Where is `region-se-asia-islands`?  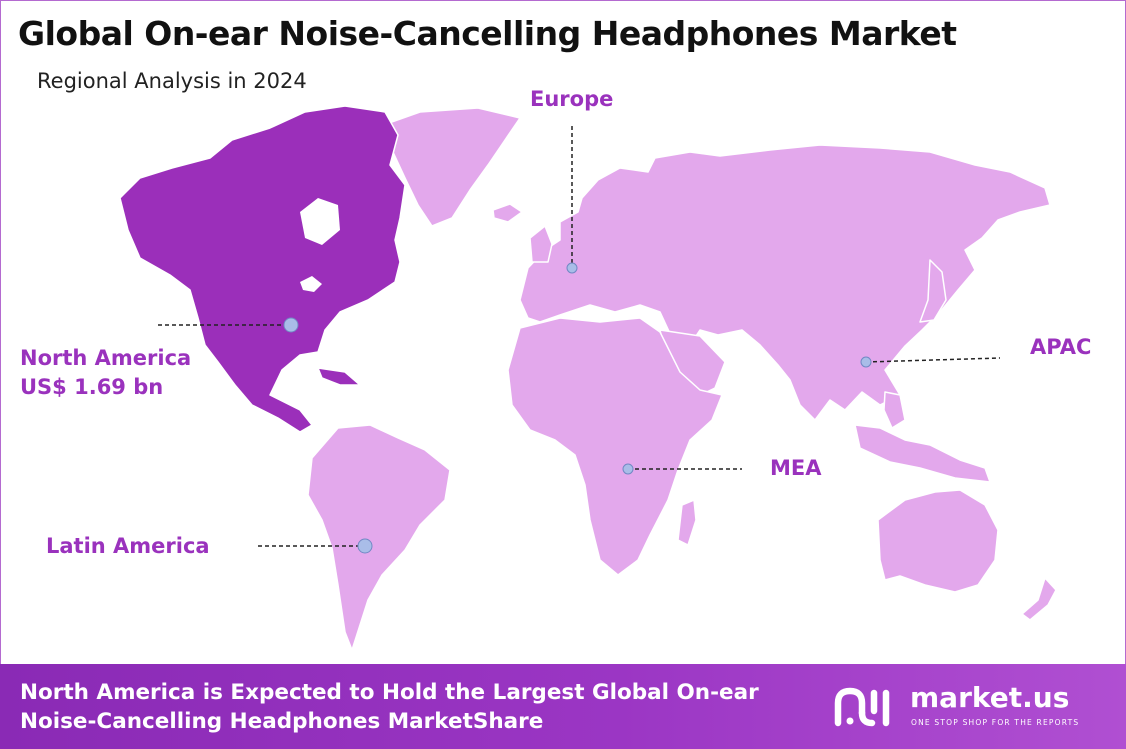
region-se-asia-islands is located at coordinates (922, 453).